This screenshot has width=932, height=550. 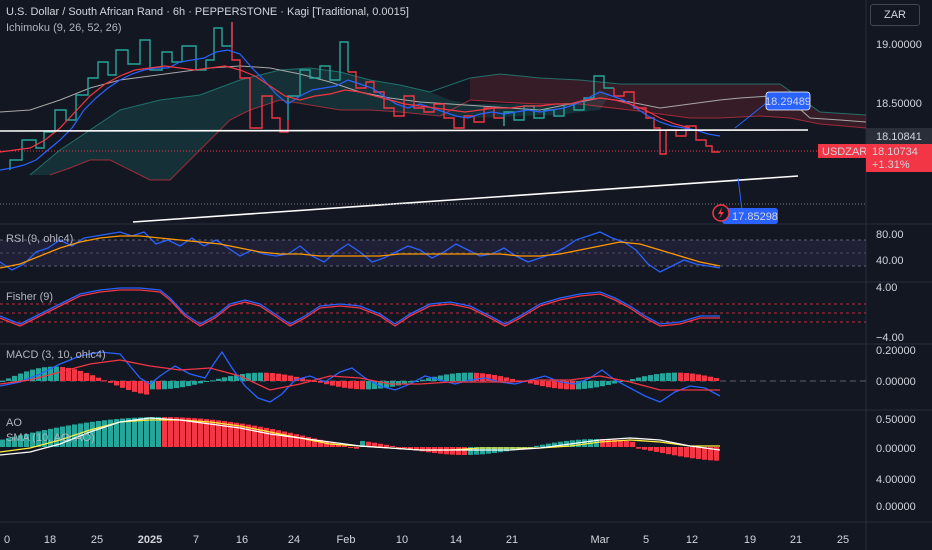 What do you see at coordinates (242, 540) in the screenshot?
I see `time-tick: 16` at bounding box center [242, 540].